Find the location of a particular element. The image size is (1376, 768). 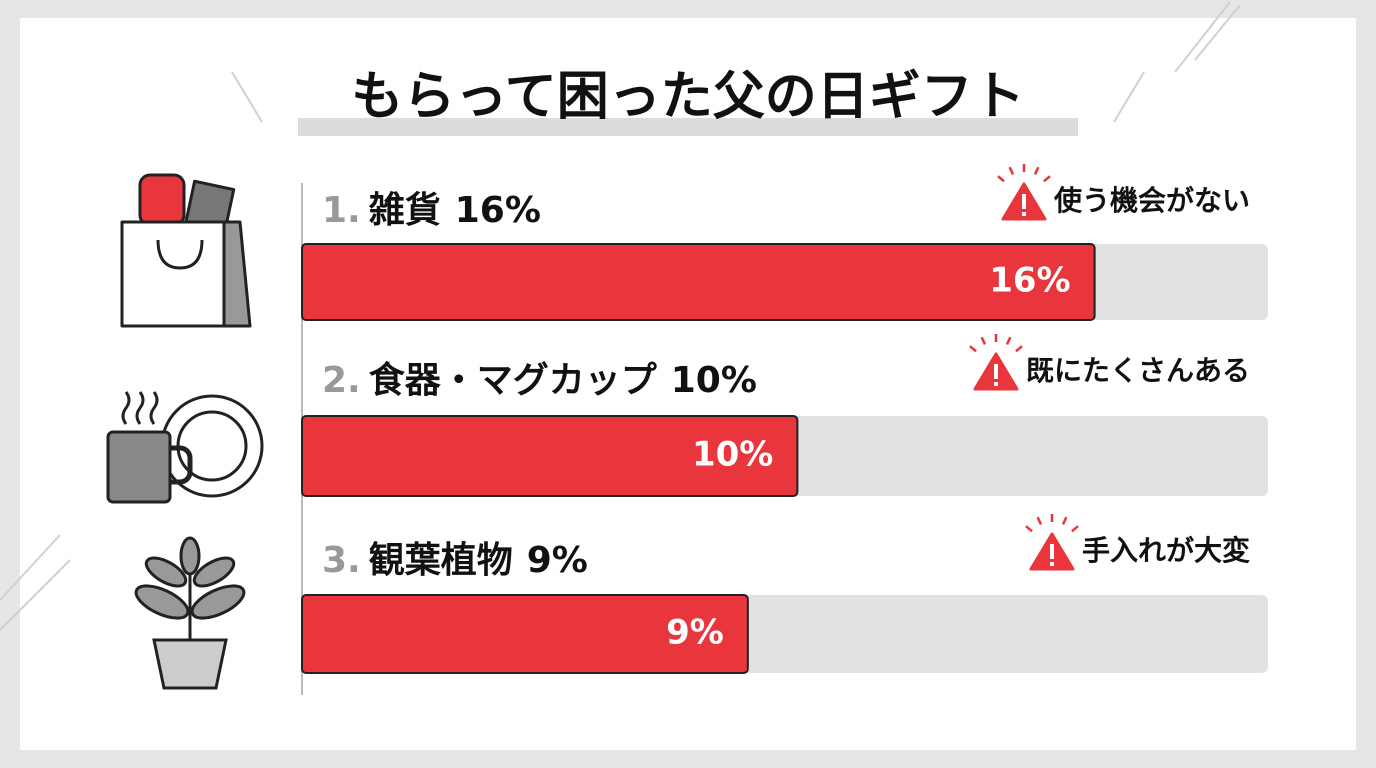

rank: 1. is located at coordinates (341, 210).